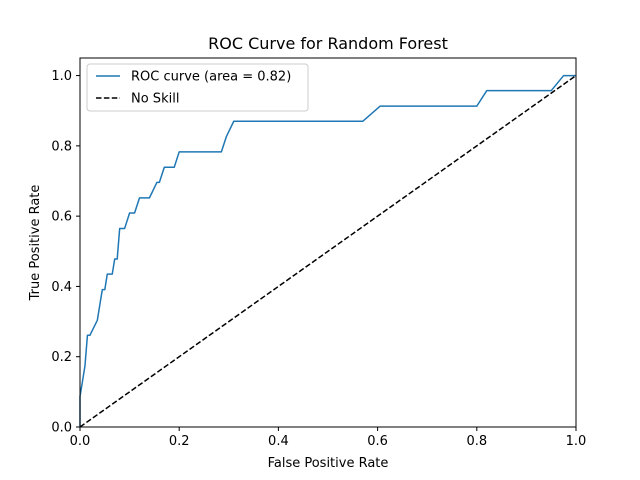 The height and width of the screenshot is (480, 640). I want to click on legend: ROC curve (area = 0.82) No Skill, so click(197, 87).